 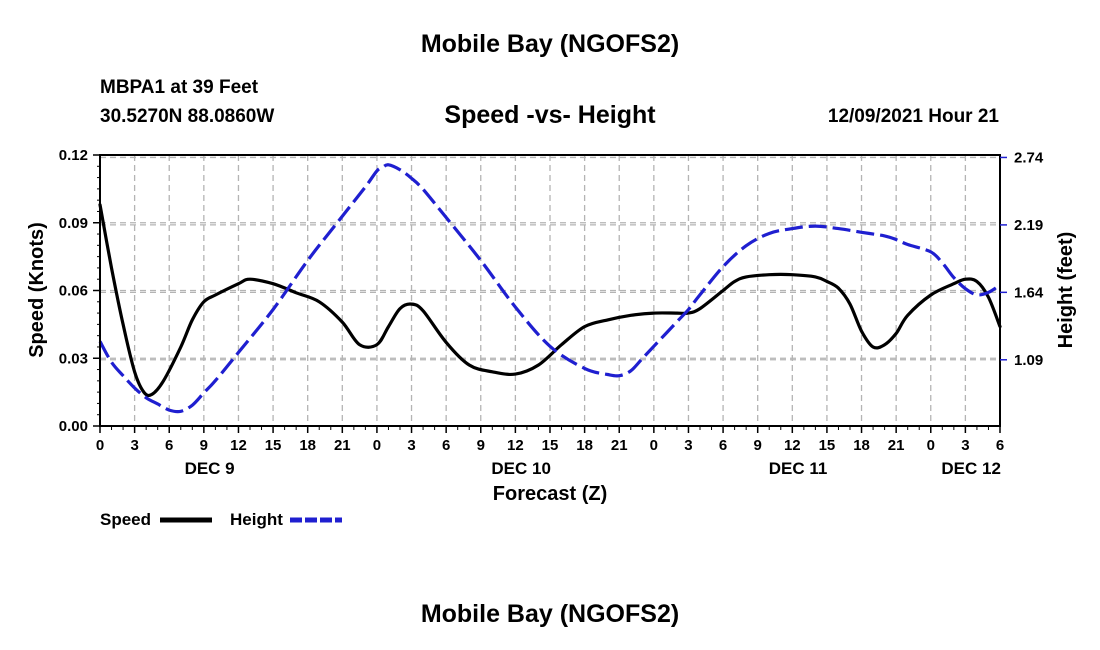 I want to click on y-axis-title-left: Speed (Knots), so click(x=37, y=290).